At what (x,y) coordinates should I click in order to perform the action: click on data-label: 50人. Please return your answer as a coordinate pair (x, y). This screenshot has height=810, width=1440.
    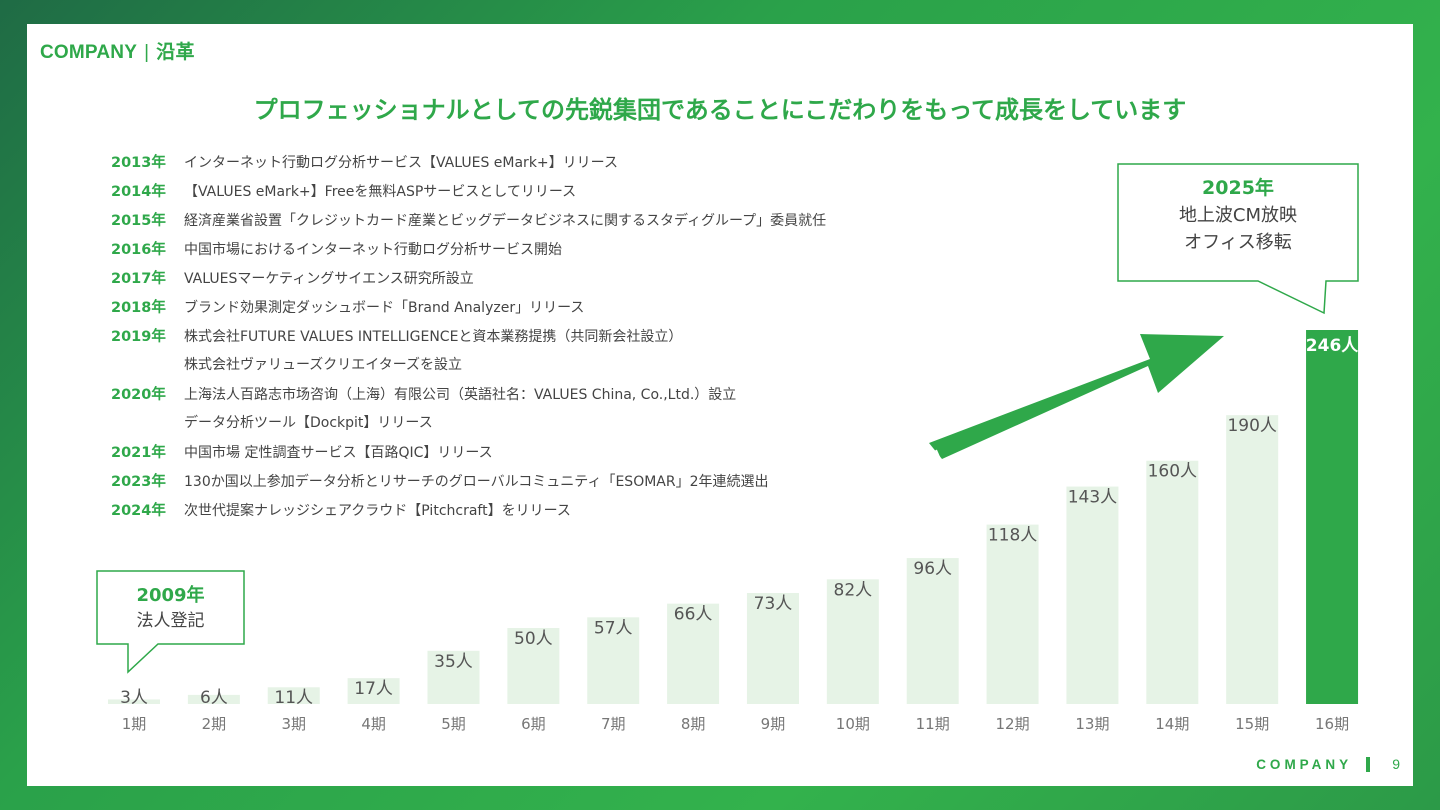
    Looking at the image, I should click on (533, 639).